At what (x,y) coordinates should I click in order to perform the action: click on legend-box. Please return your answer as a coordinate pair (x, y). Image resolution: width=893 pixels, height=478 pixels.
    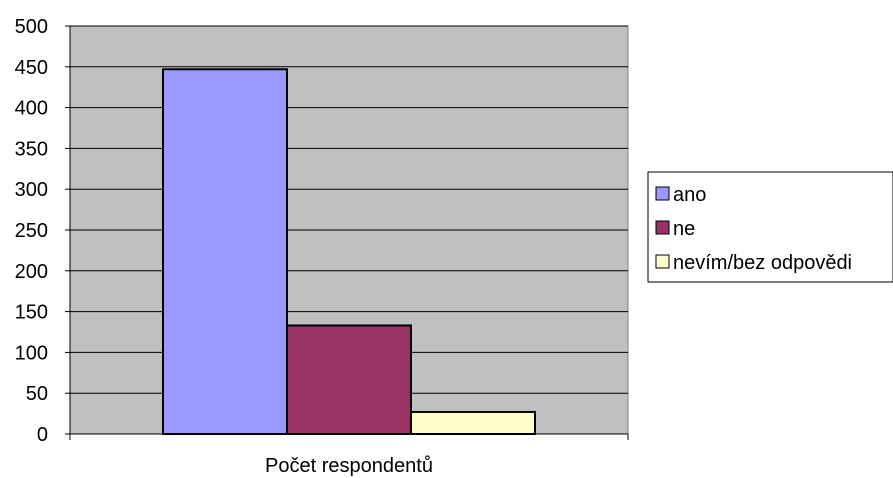
    Looking at the image, I should click on (770, 227).